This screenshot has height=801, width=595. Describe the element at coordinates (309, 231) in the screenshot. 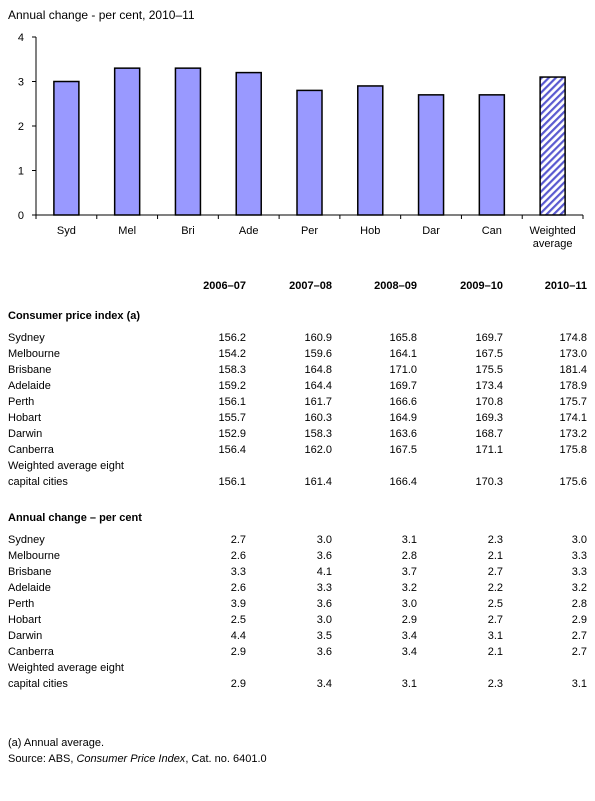

I see `x-tick-label: Per` at that location.